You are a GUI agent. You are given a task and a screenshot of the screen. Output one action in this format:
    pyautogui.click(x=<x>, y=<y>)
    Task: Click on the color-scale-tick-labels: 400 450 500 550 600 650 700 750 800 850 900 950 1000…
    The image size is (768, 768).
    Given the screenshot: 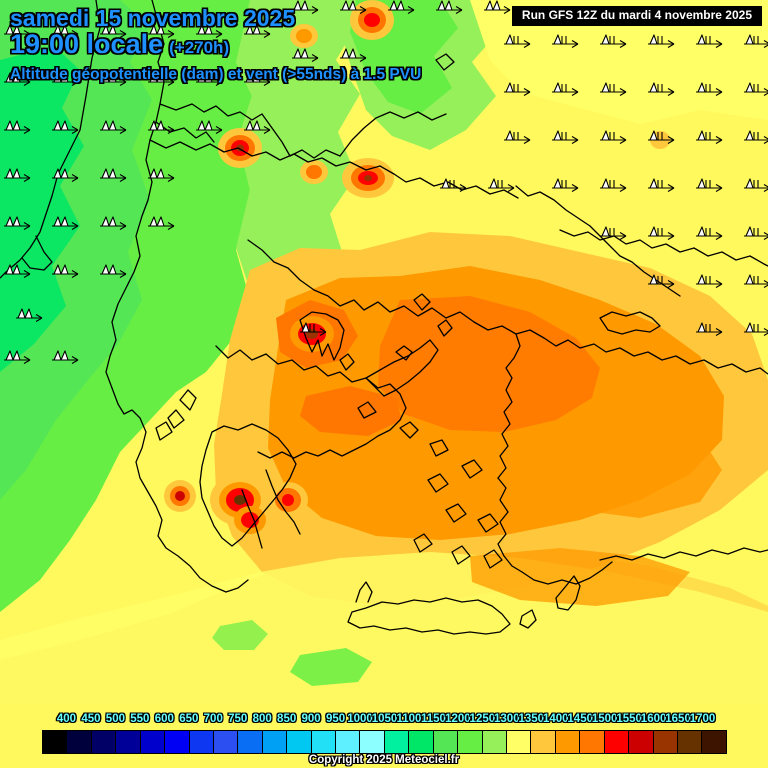 What is the action you would take?
    pyautogui.click(x=384, y=721)
    